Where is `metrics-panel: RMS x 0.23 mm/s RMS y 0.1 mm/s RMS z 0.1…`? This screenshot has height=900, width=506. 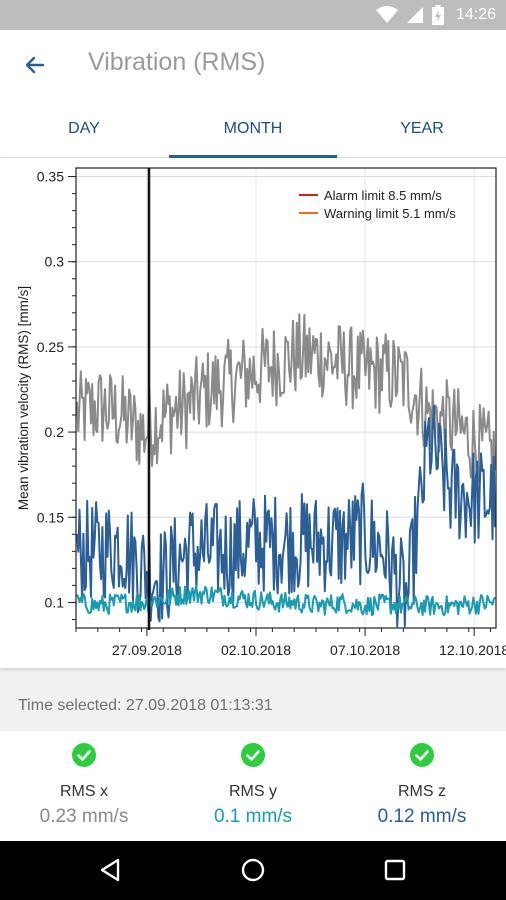
metrics-panel: RMS x 0.23 mm/s RMS y 0.1 mm/s RMS z 0.1… is located at coordinates (253, 786).